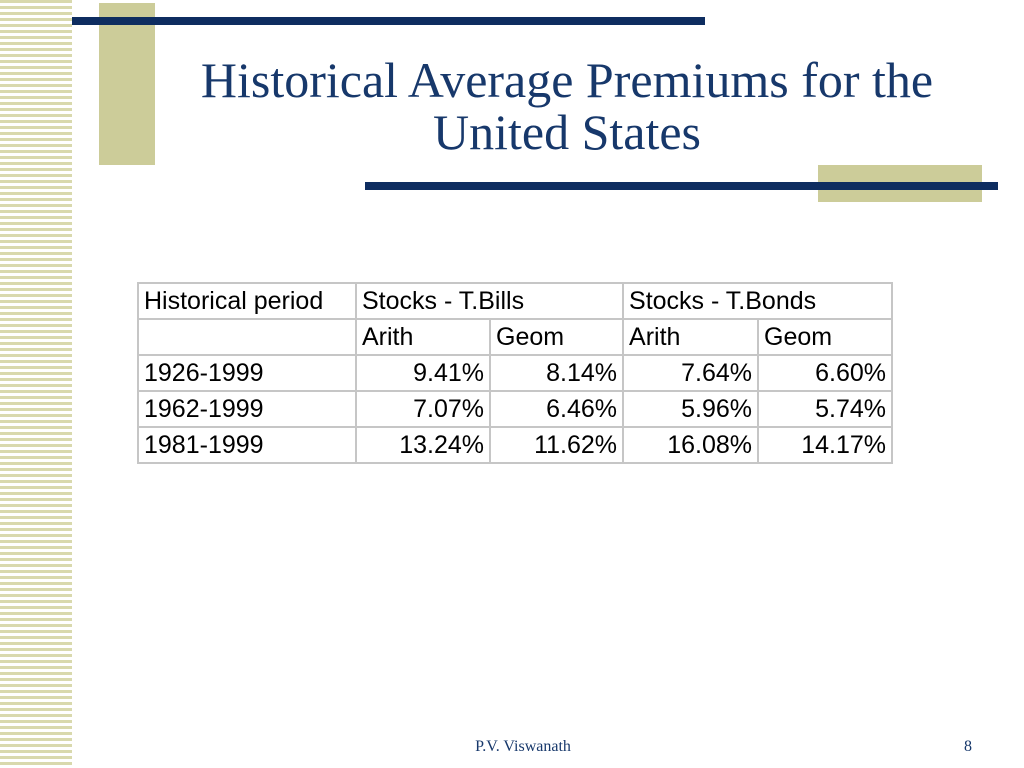 This screenshot has width=1024, height=768. Describe the element at coordinates (523, 746) in the screenshot. I see `footer-author: P.V. Viswanath` at that location.